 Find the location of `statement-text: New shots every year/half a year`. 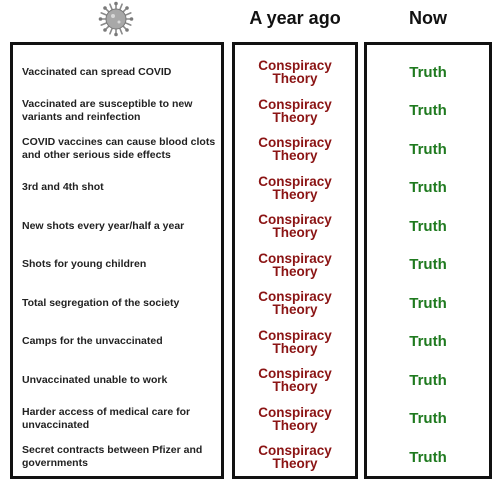

statement-text: New shots every year/half a year is located at coordinates (103, 225).